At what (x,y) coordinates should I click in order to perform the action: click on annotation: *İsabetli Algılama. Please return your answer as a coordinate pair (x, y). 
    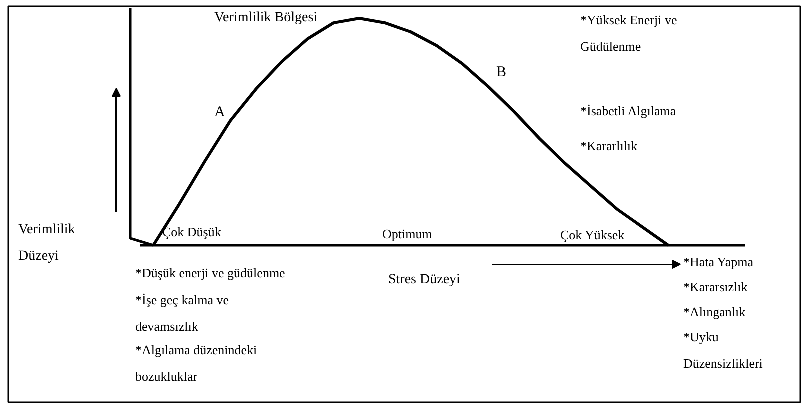
    Looking at the image, I should click on (628, 111).